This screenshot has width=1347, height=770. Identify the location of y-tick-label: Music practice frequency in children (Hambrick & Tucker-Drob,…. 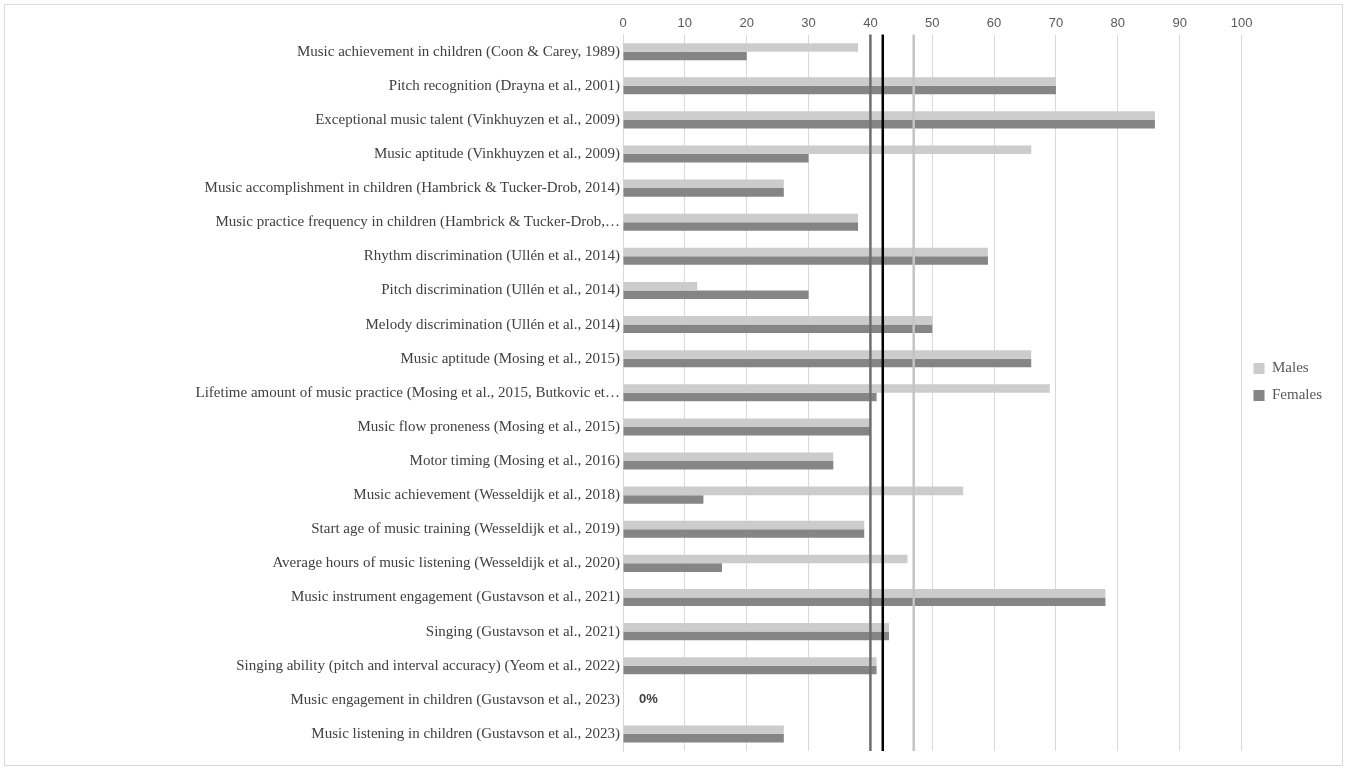
(417, 222).